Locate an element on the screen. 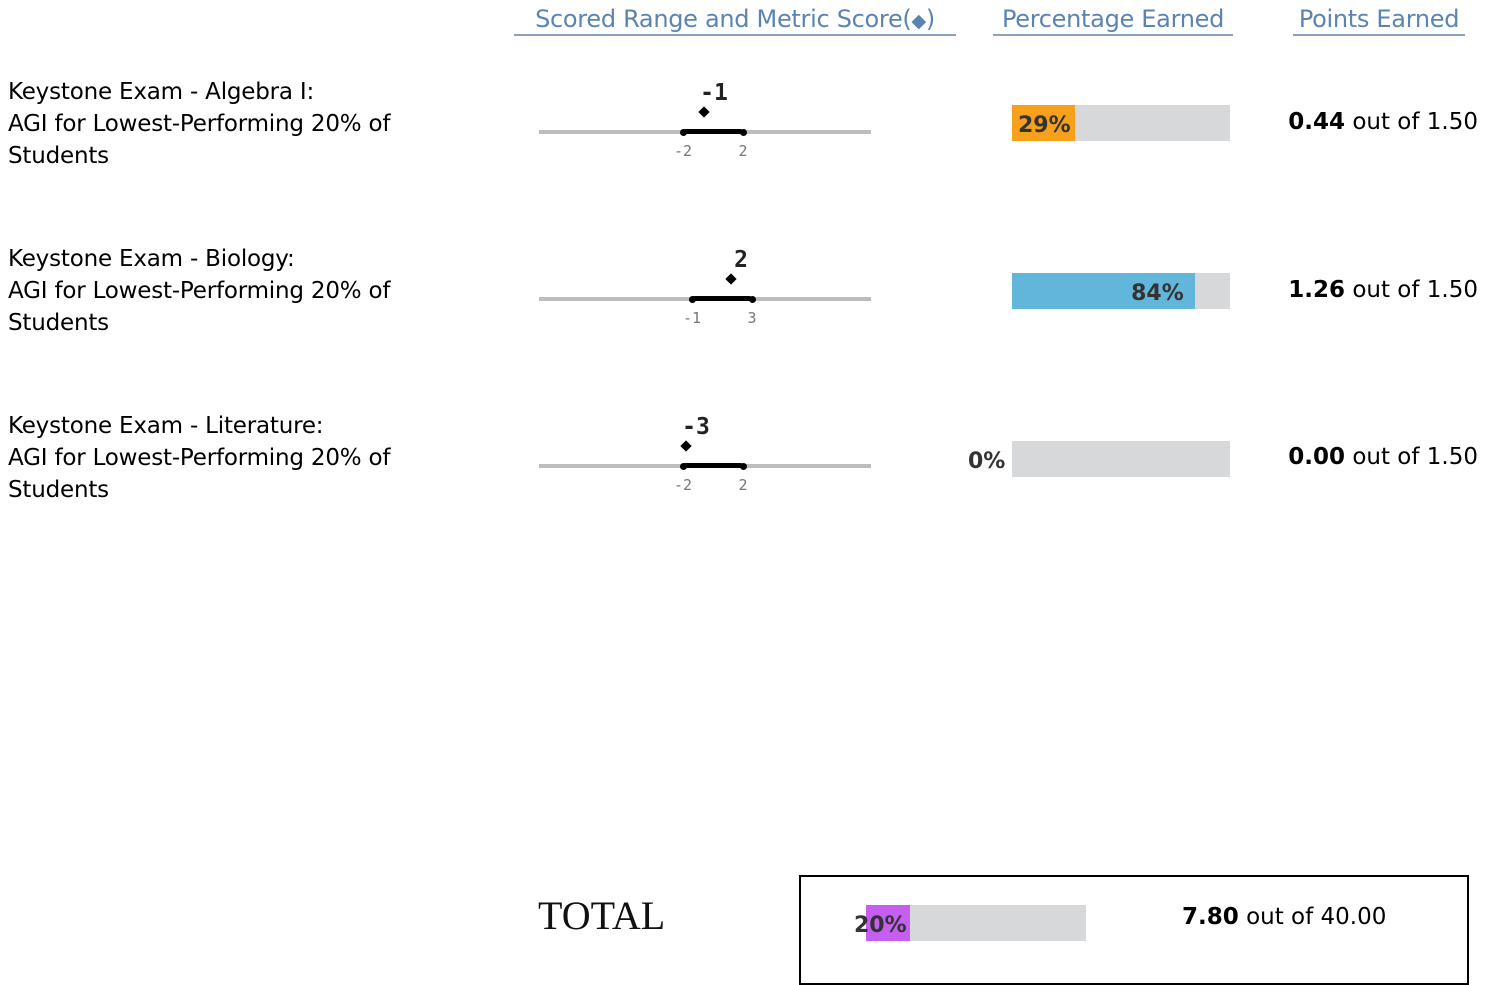  header-percentage-earned: Percentage Earned is located at coordinates (1113, 20).